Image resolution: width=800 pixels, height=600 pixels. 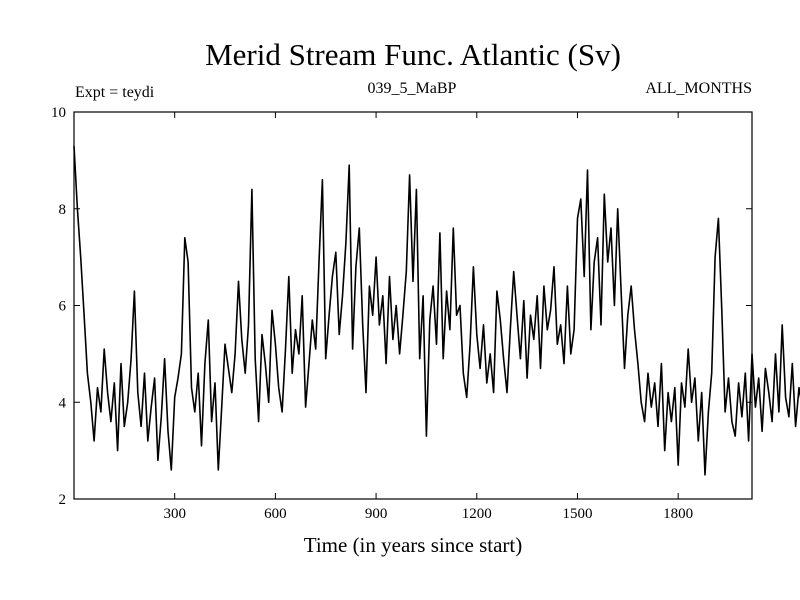 I want to click on chart-title: Merid Stream Func. Atlantic (Sv), so click(x=413, y=54).